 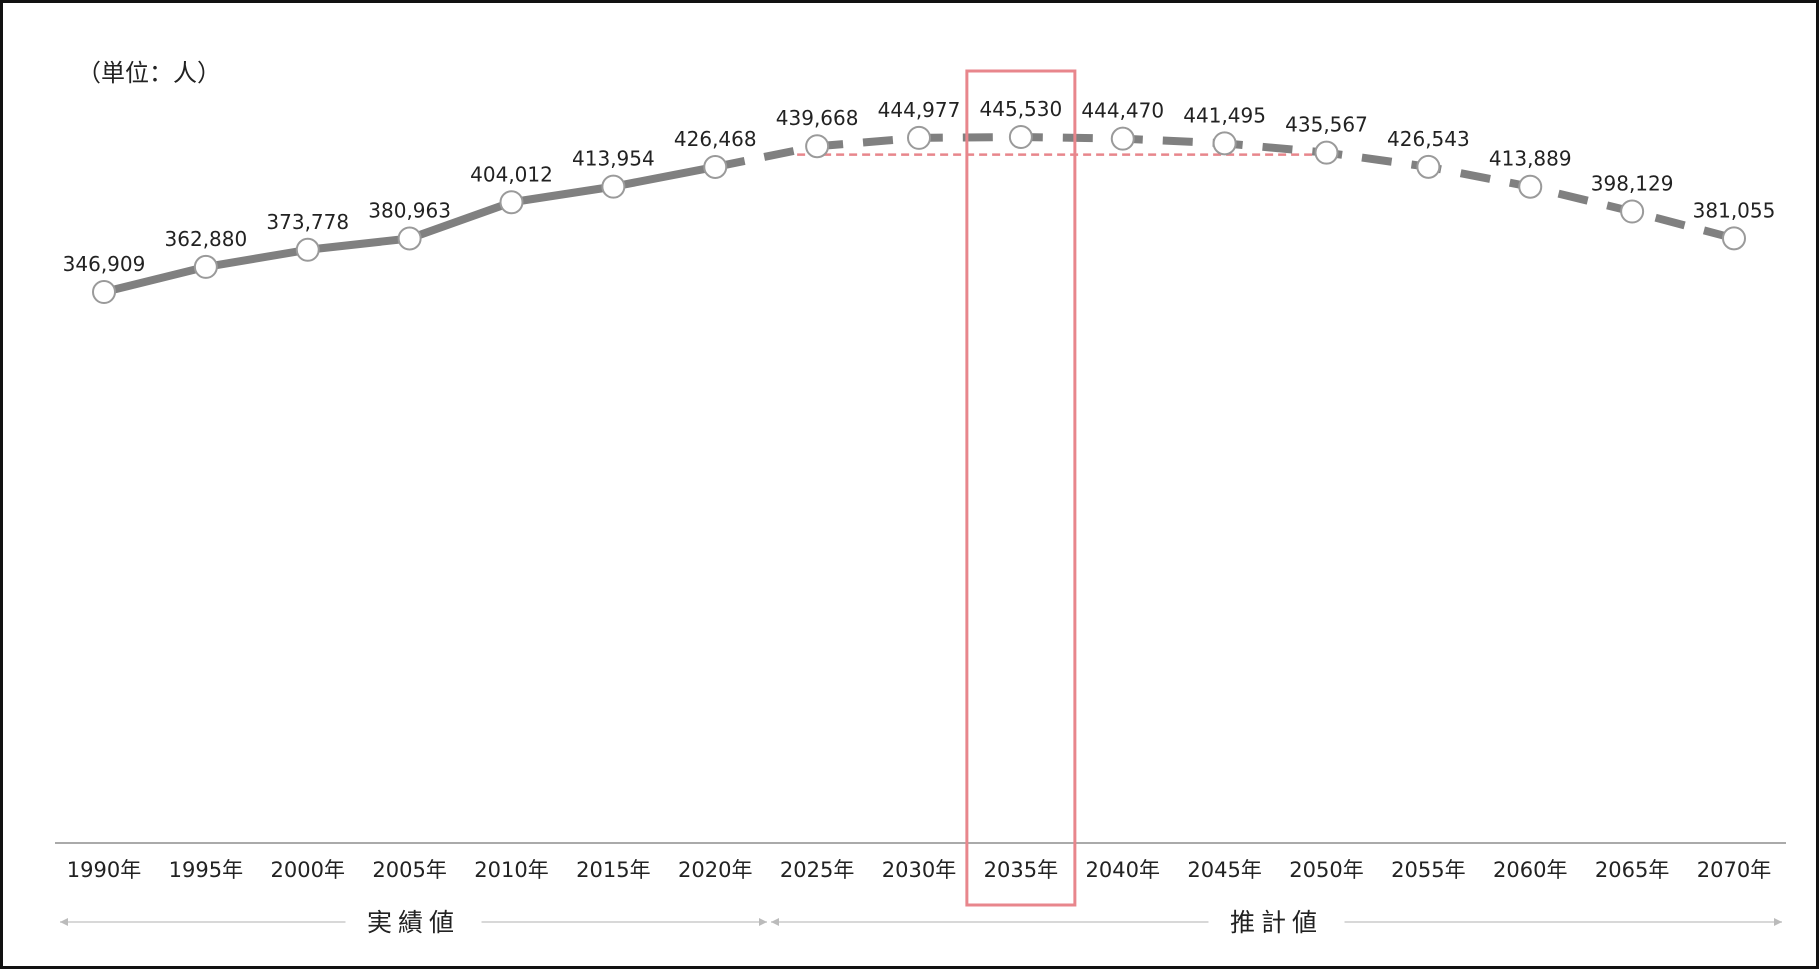 What do you see at coordinates (817, 118) in the screenshot?
I see `data-label: 439,668` at bounding box center [817, 118].